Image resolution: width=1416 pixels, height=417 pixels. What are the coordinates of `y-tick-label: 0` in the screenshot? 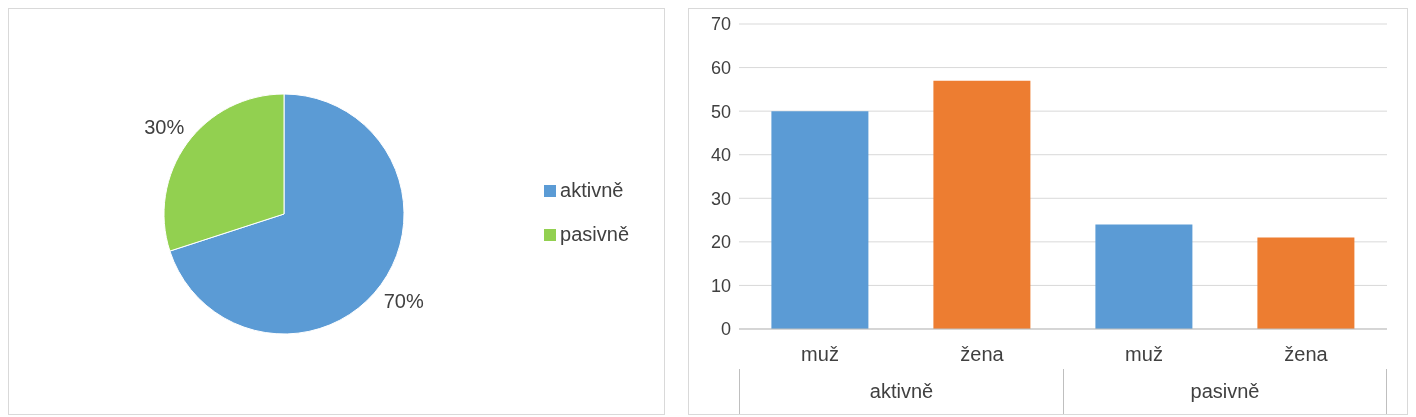 It's located at (725, 329).